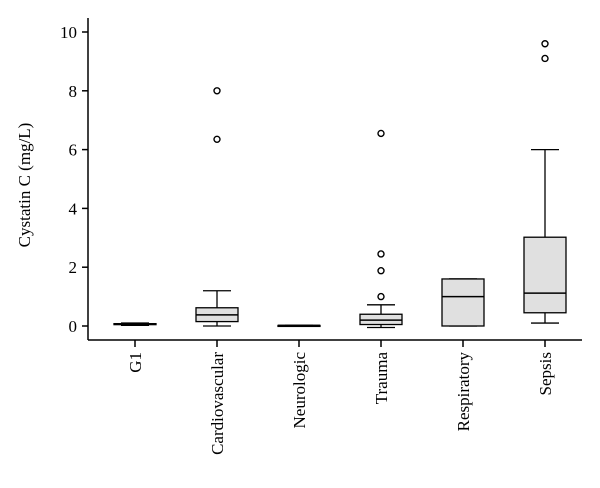 The height and width of the screenshot is (488, 600). Describe the element at coordinates (73, 208) in the screenshot. I see `y-tick-label: 4` at that location.